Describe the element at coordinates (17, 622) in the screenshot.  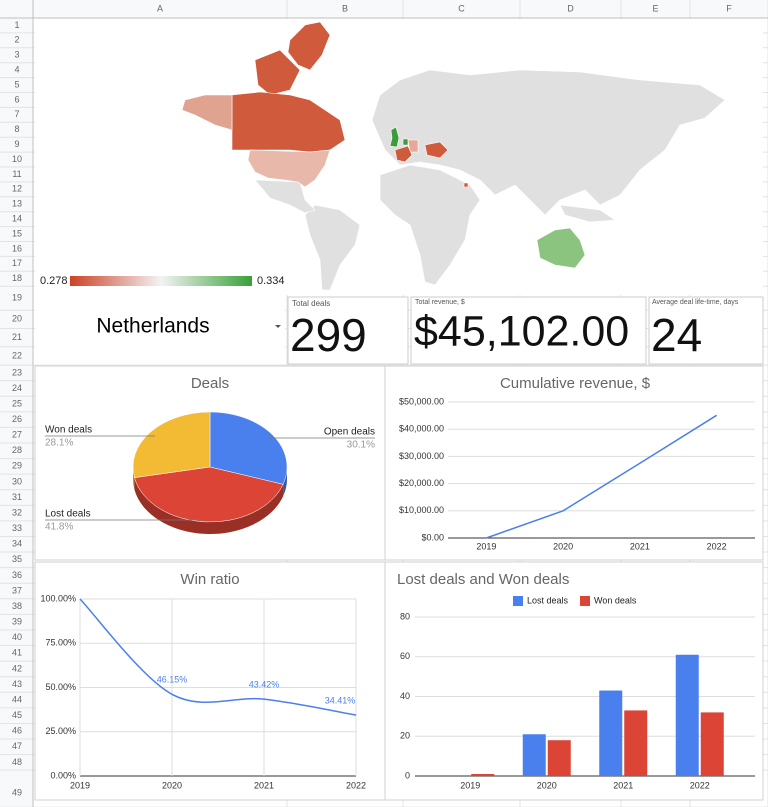
I see `row-header: 39` at that location.